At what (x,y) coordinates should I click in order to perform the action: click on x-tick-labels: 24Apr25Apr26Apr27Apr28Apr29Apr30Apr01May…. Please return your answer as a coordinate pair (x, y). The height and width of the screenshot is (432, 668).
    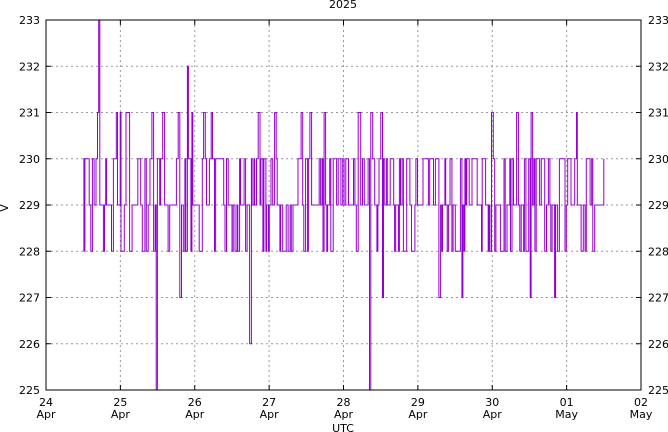
    Looking at the image, I should click on (344, 408).